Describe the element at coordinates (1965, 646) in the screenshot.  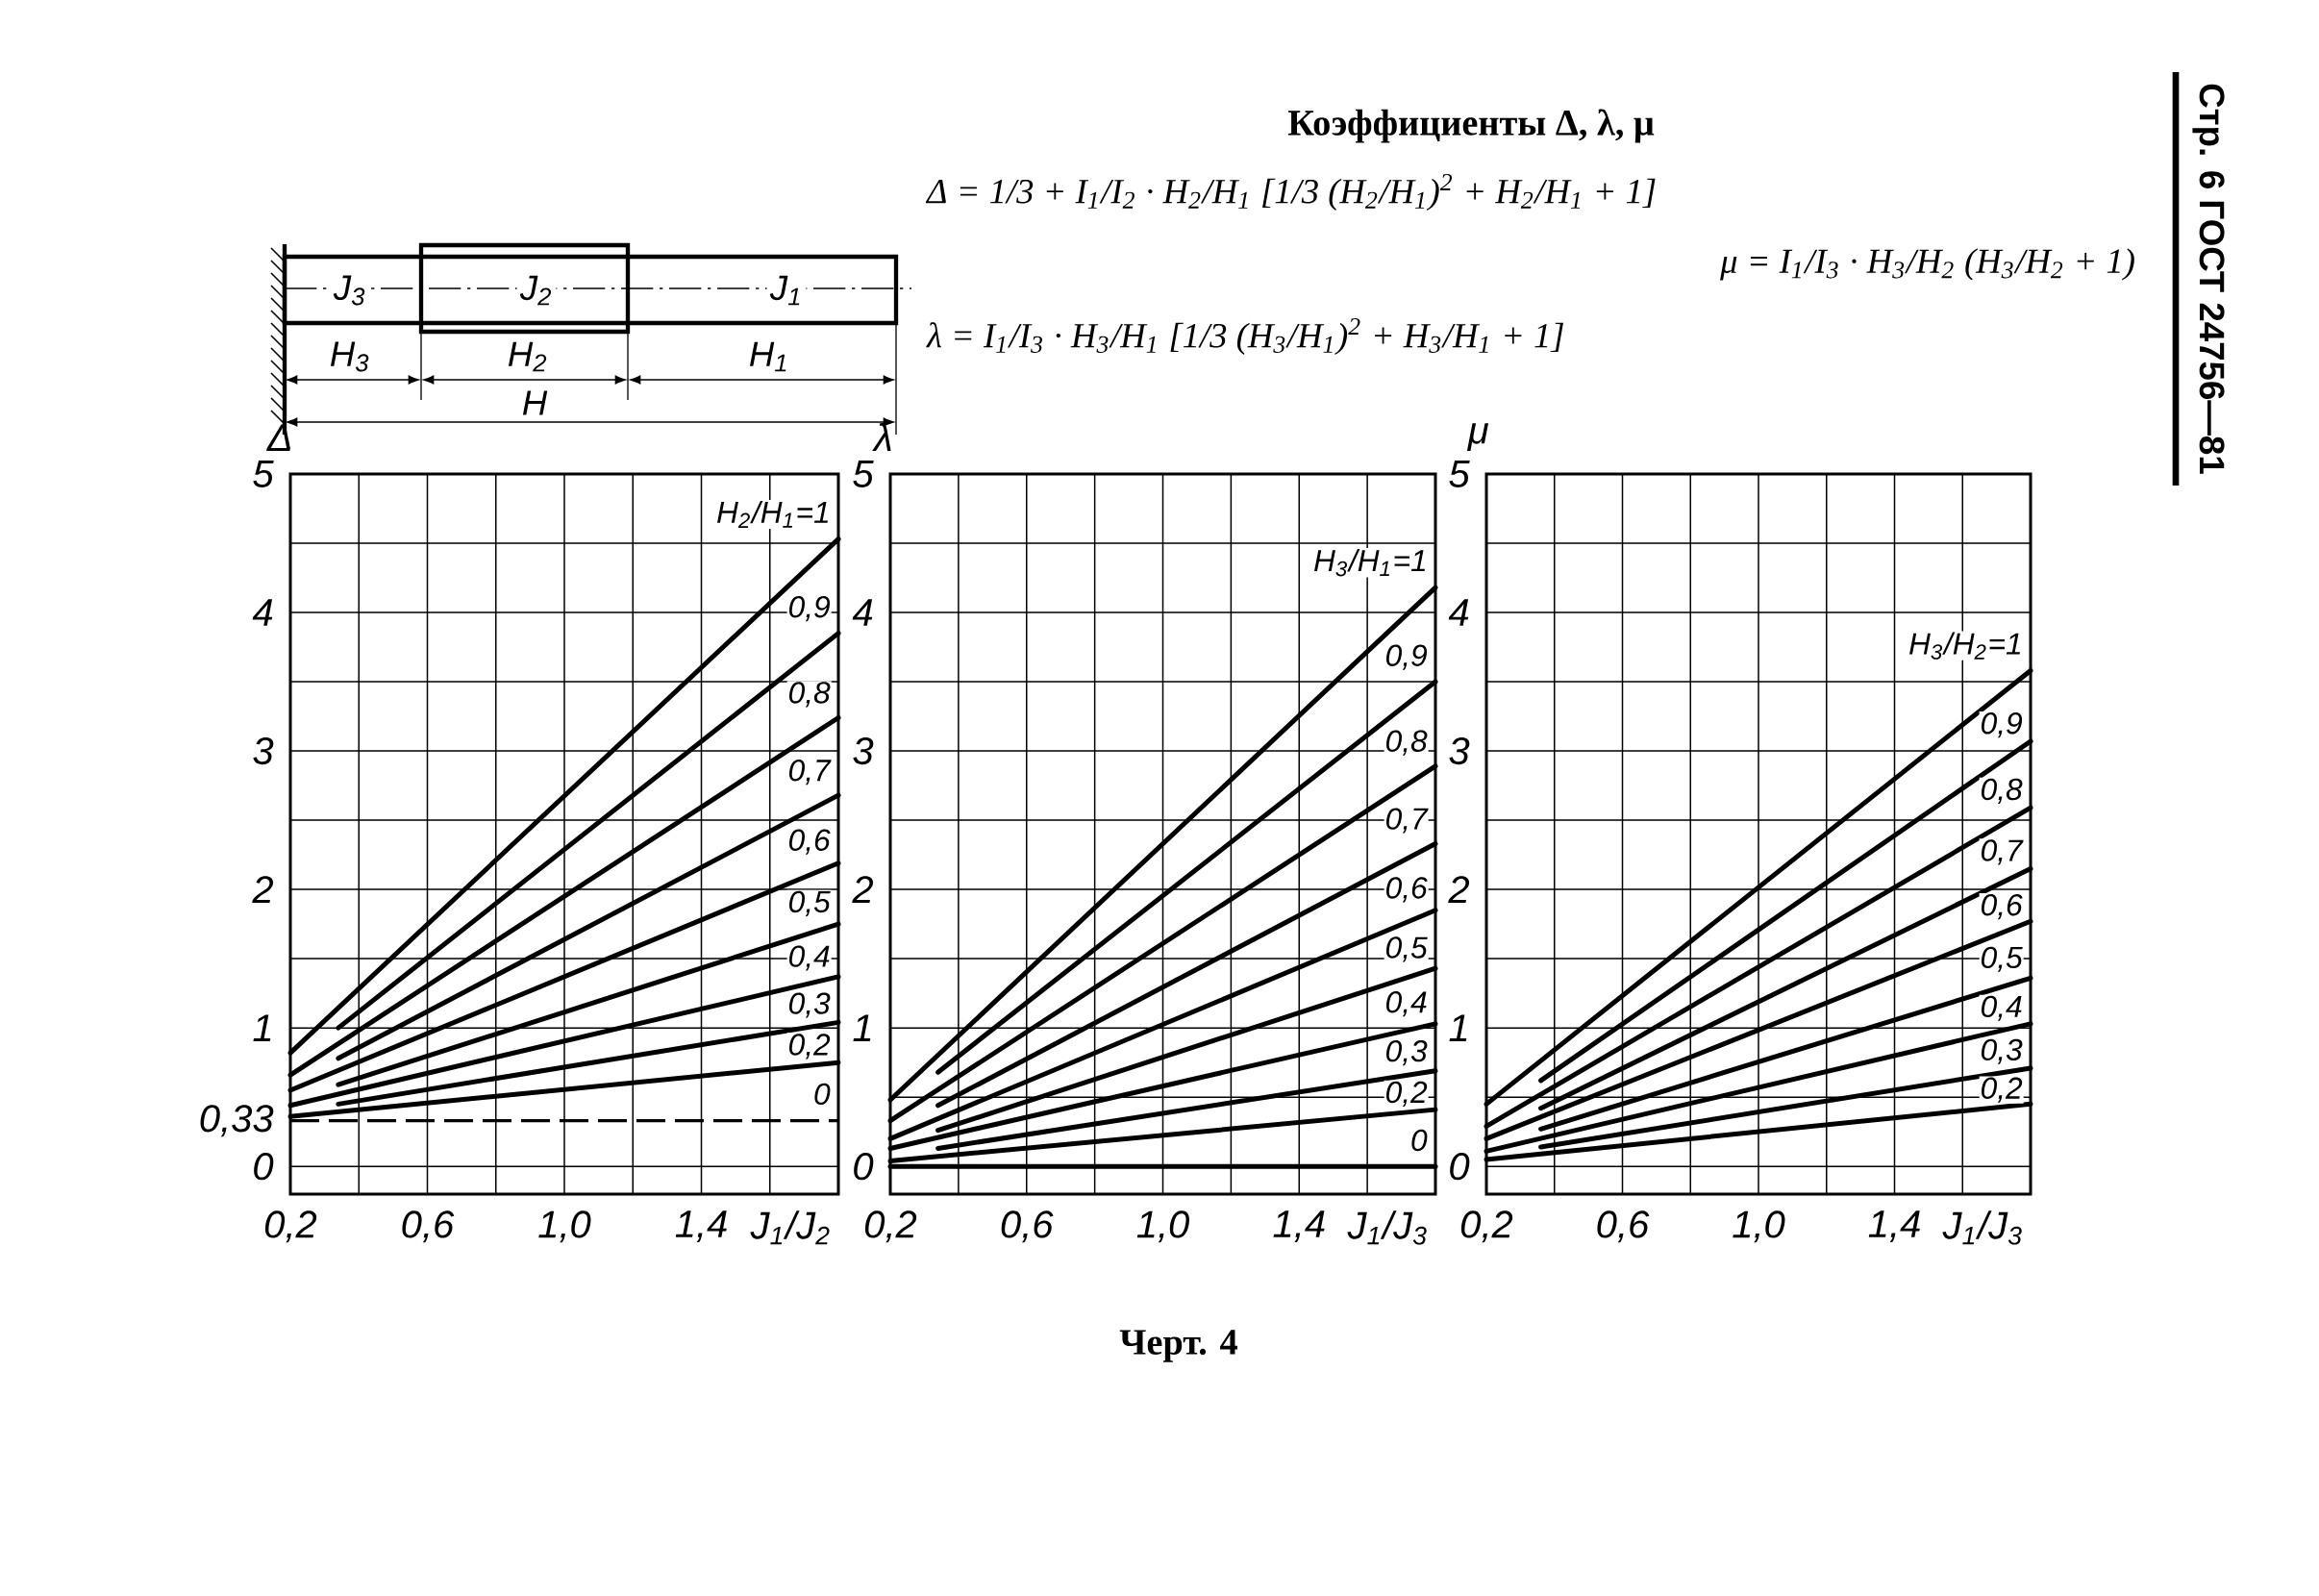
I see `series-label: H$_{3}$/H$_{2}$=1` at that location.